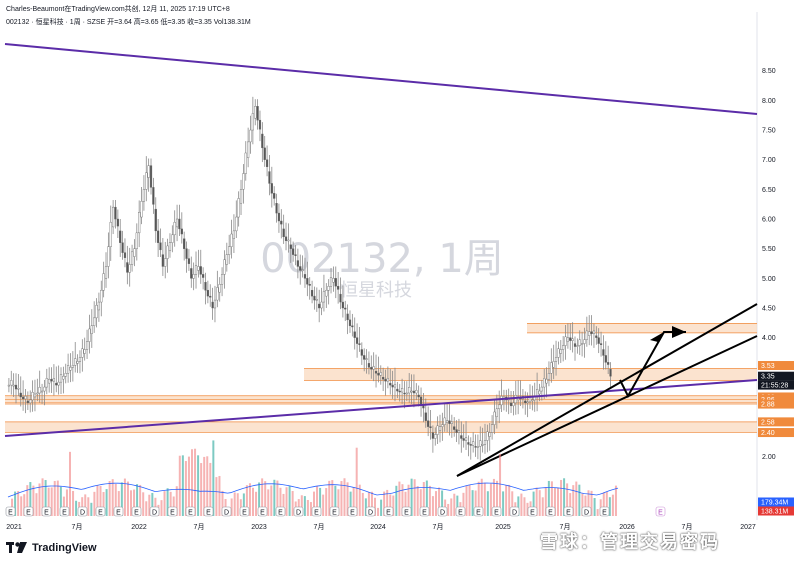 This screenshot has width=800, height=565. I want to click on y-axis-tick: 6.00, so click(769, 220).